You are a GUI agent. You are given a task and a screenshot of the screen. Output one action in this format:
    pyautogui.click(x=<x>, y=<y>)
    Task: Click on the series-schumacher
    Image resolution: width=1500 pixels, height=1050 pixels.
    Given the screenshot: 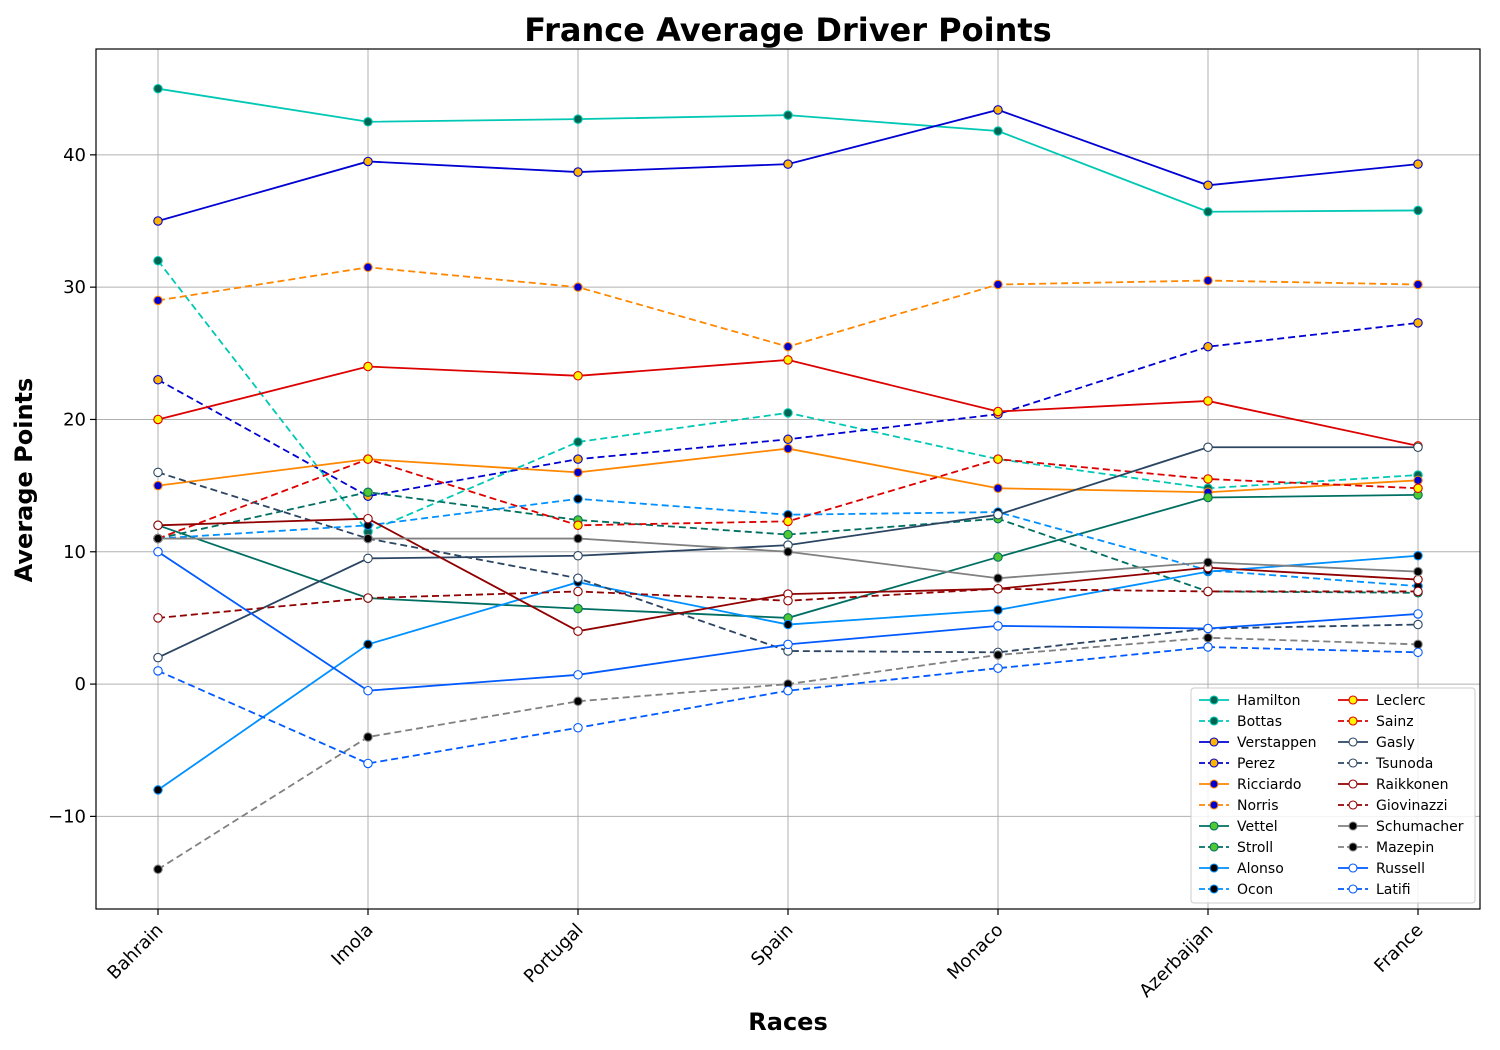 What is the action you would take?
    pyautogui.click(x=788, y=558)
    